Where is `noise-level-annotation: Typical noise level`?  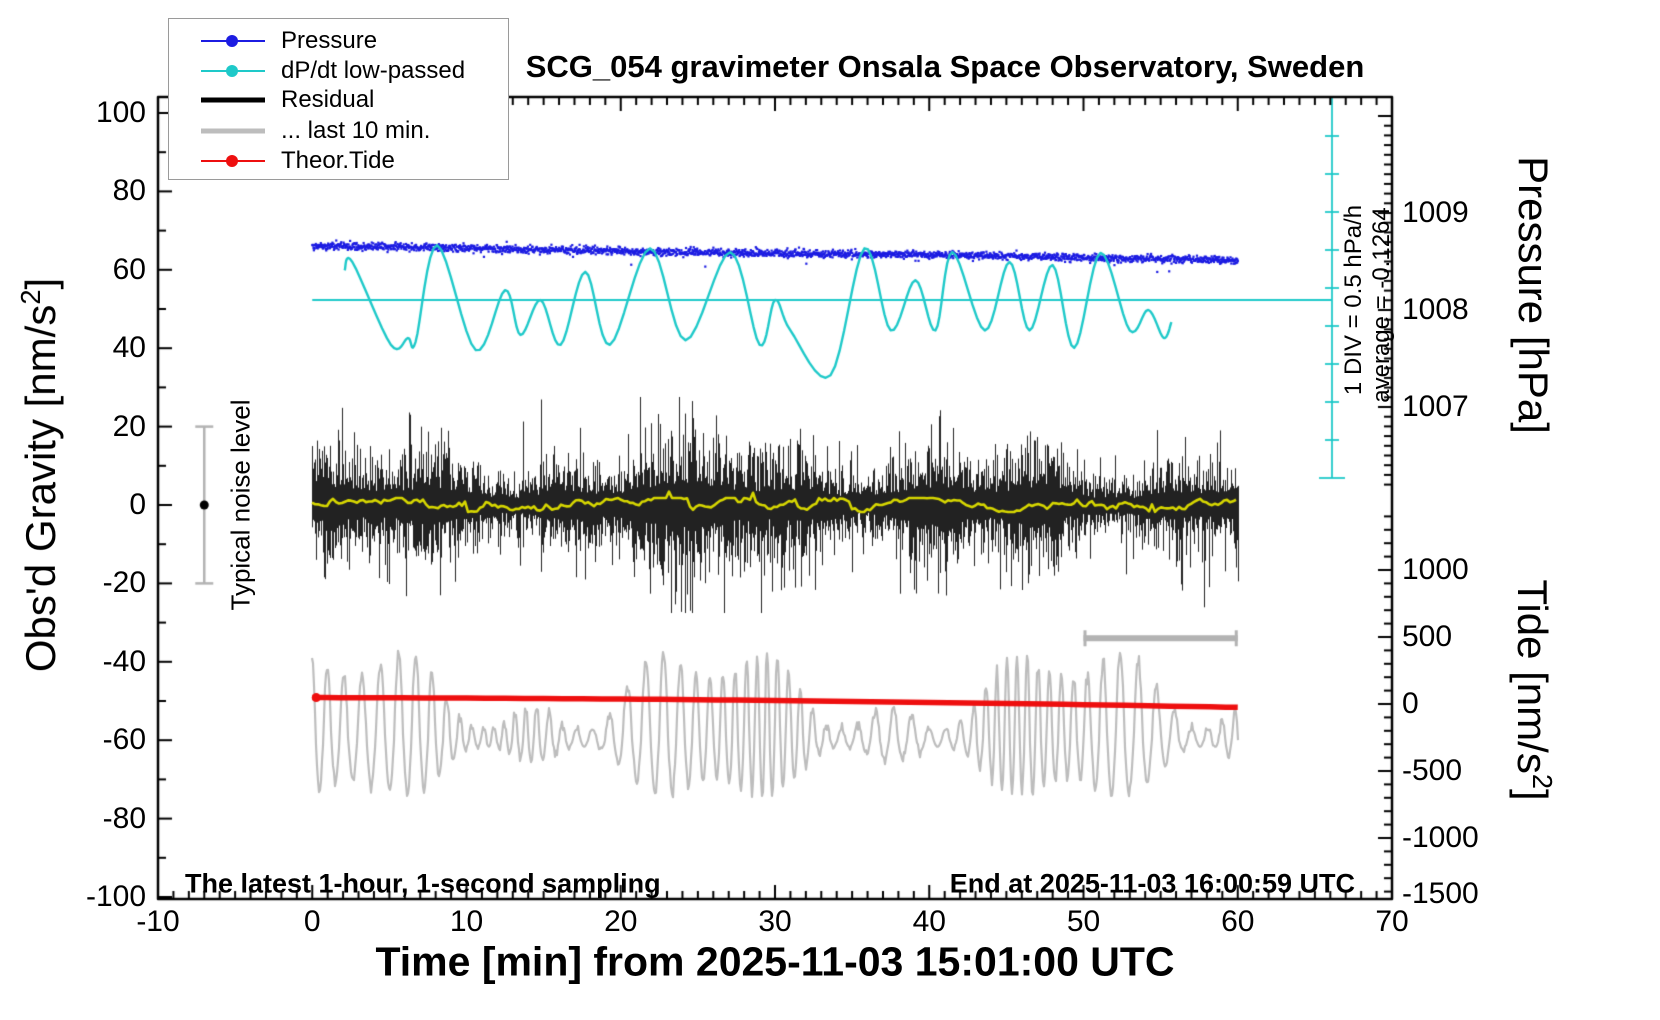 noise-level-annotation: Typical noise level is located at coordinates (240, 505).